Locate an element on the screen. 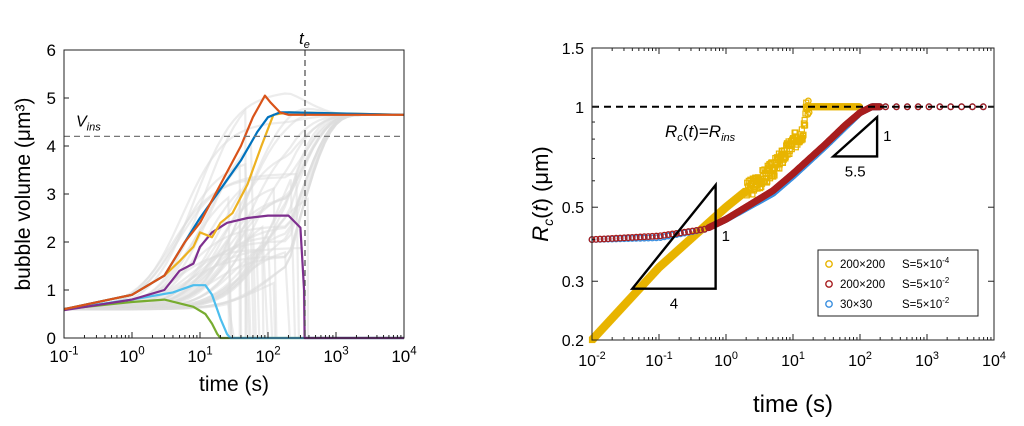 This screenshot has height=426, width=1024. y-tick-label: 2 is located at coordinates (51, 242).